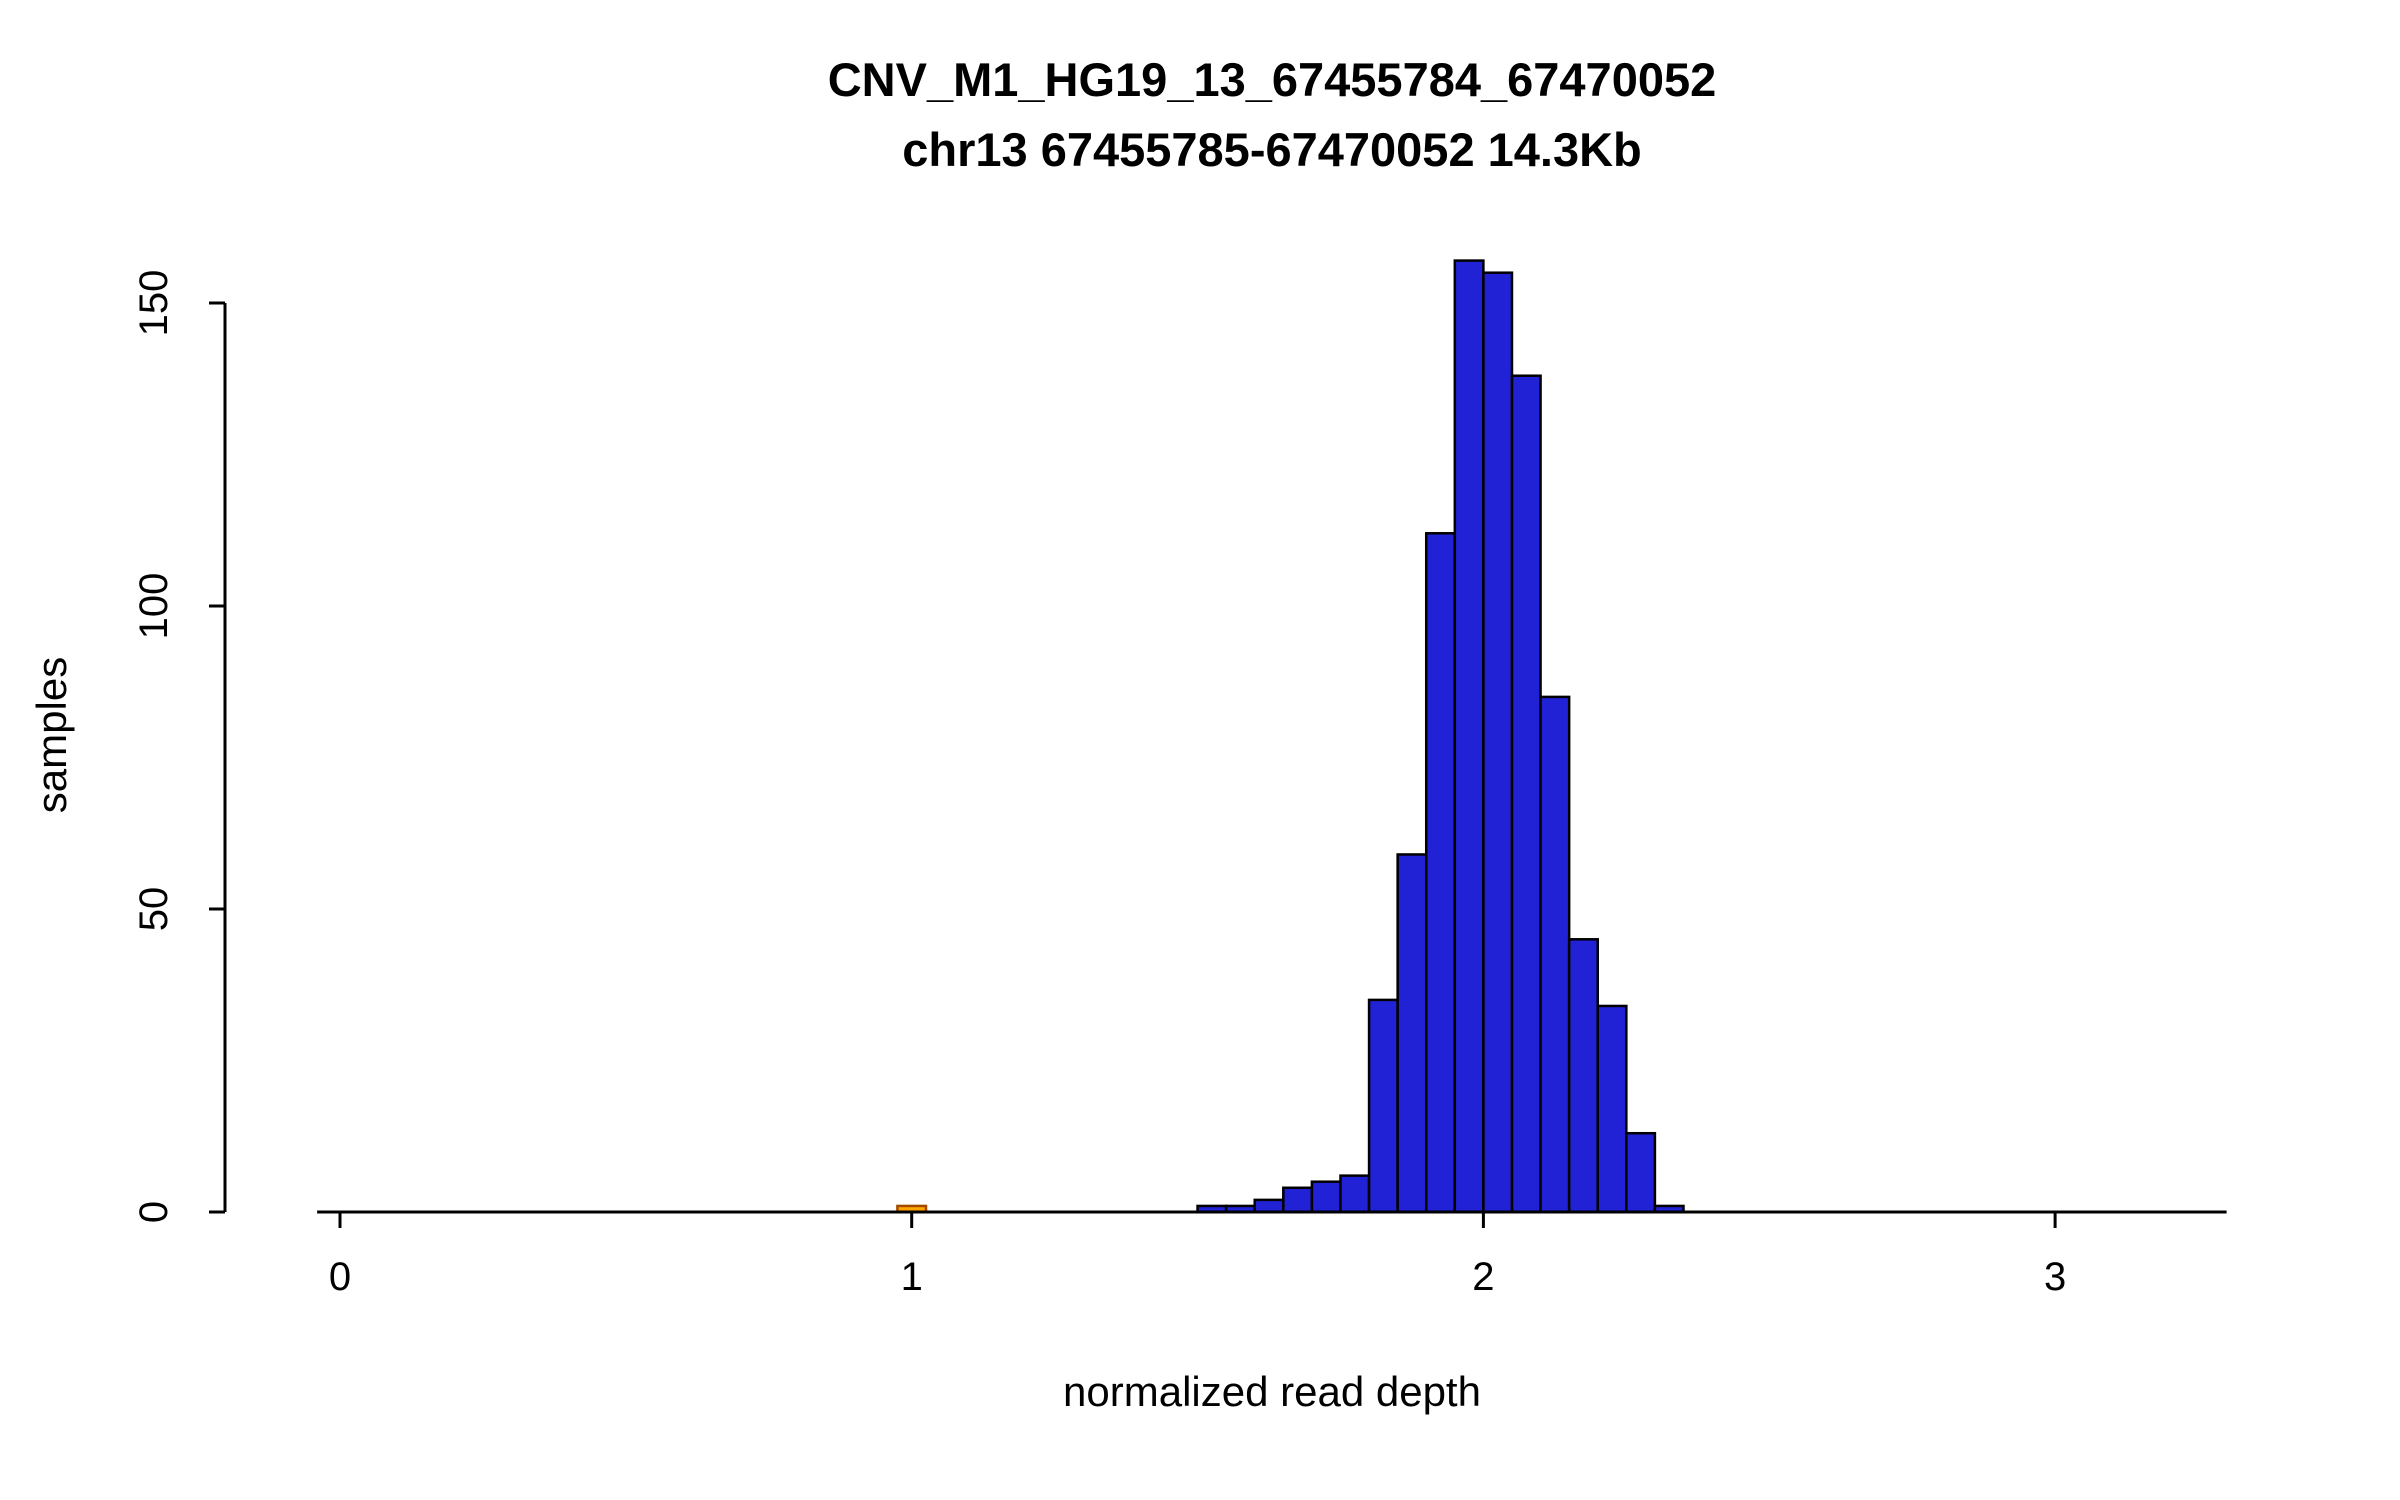  What do you see at coordinates (1272, 79) in the screenshot?
I see `chart-title: CNV_M1_HG19_13_67455784_67470052` at bounding box center [1272, 79].